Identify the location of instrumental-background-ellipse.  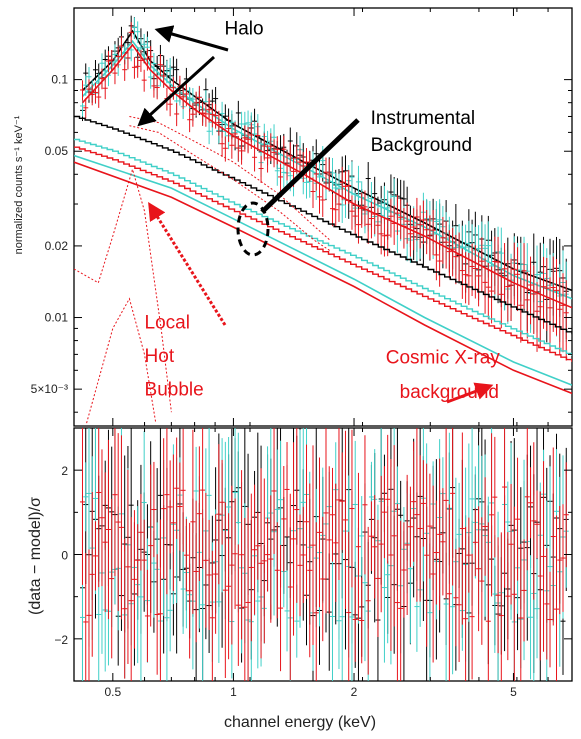
(253, 229).